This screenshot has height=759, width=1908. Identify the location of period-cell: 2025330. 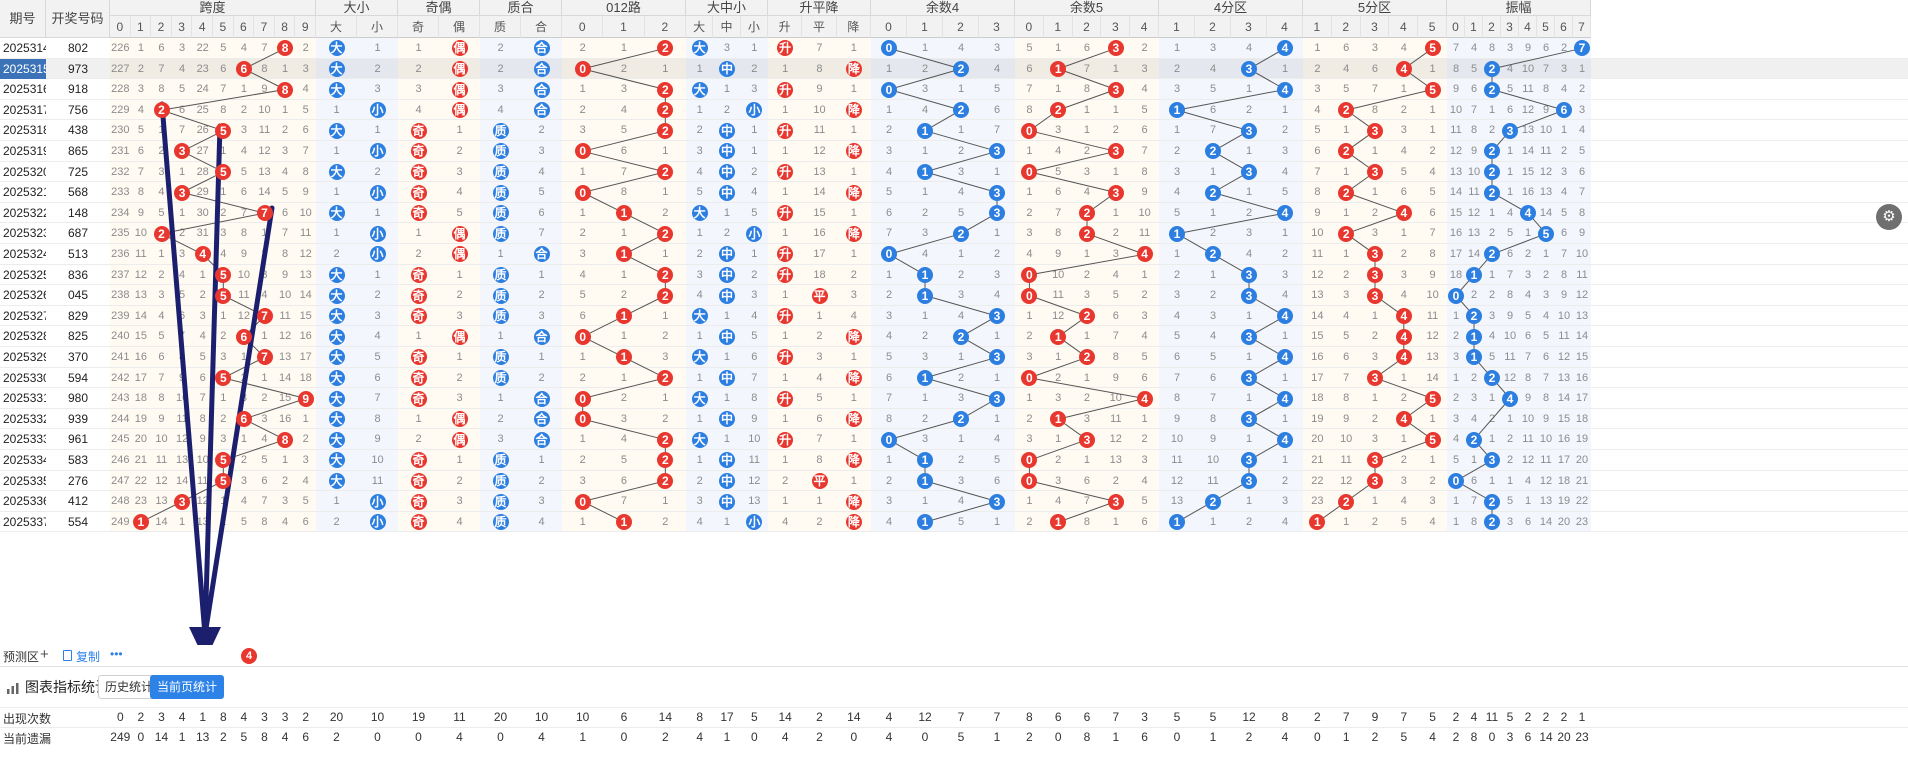
(24, 377).